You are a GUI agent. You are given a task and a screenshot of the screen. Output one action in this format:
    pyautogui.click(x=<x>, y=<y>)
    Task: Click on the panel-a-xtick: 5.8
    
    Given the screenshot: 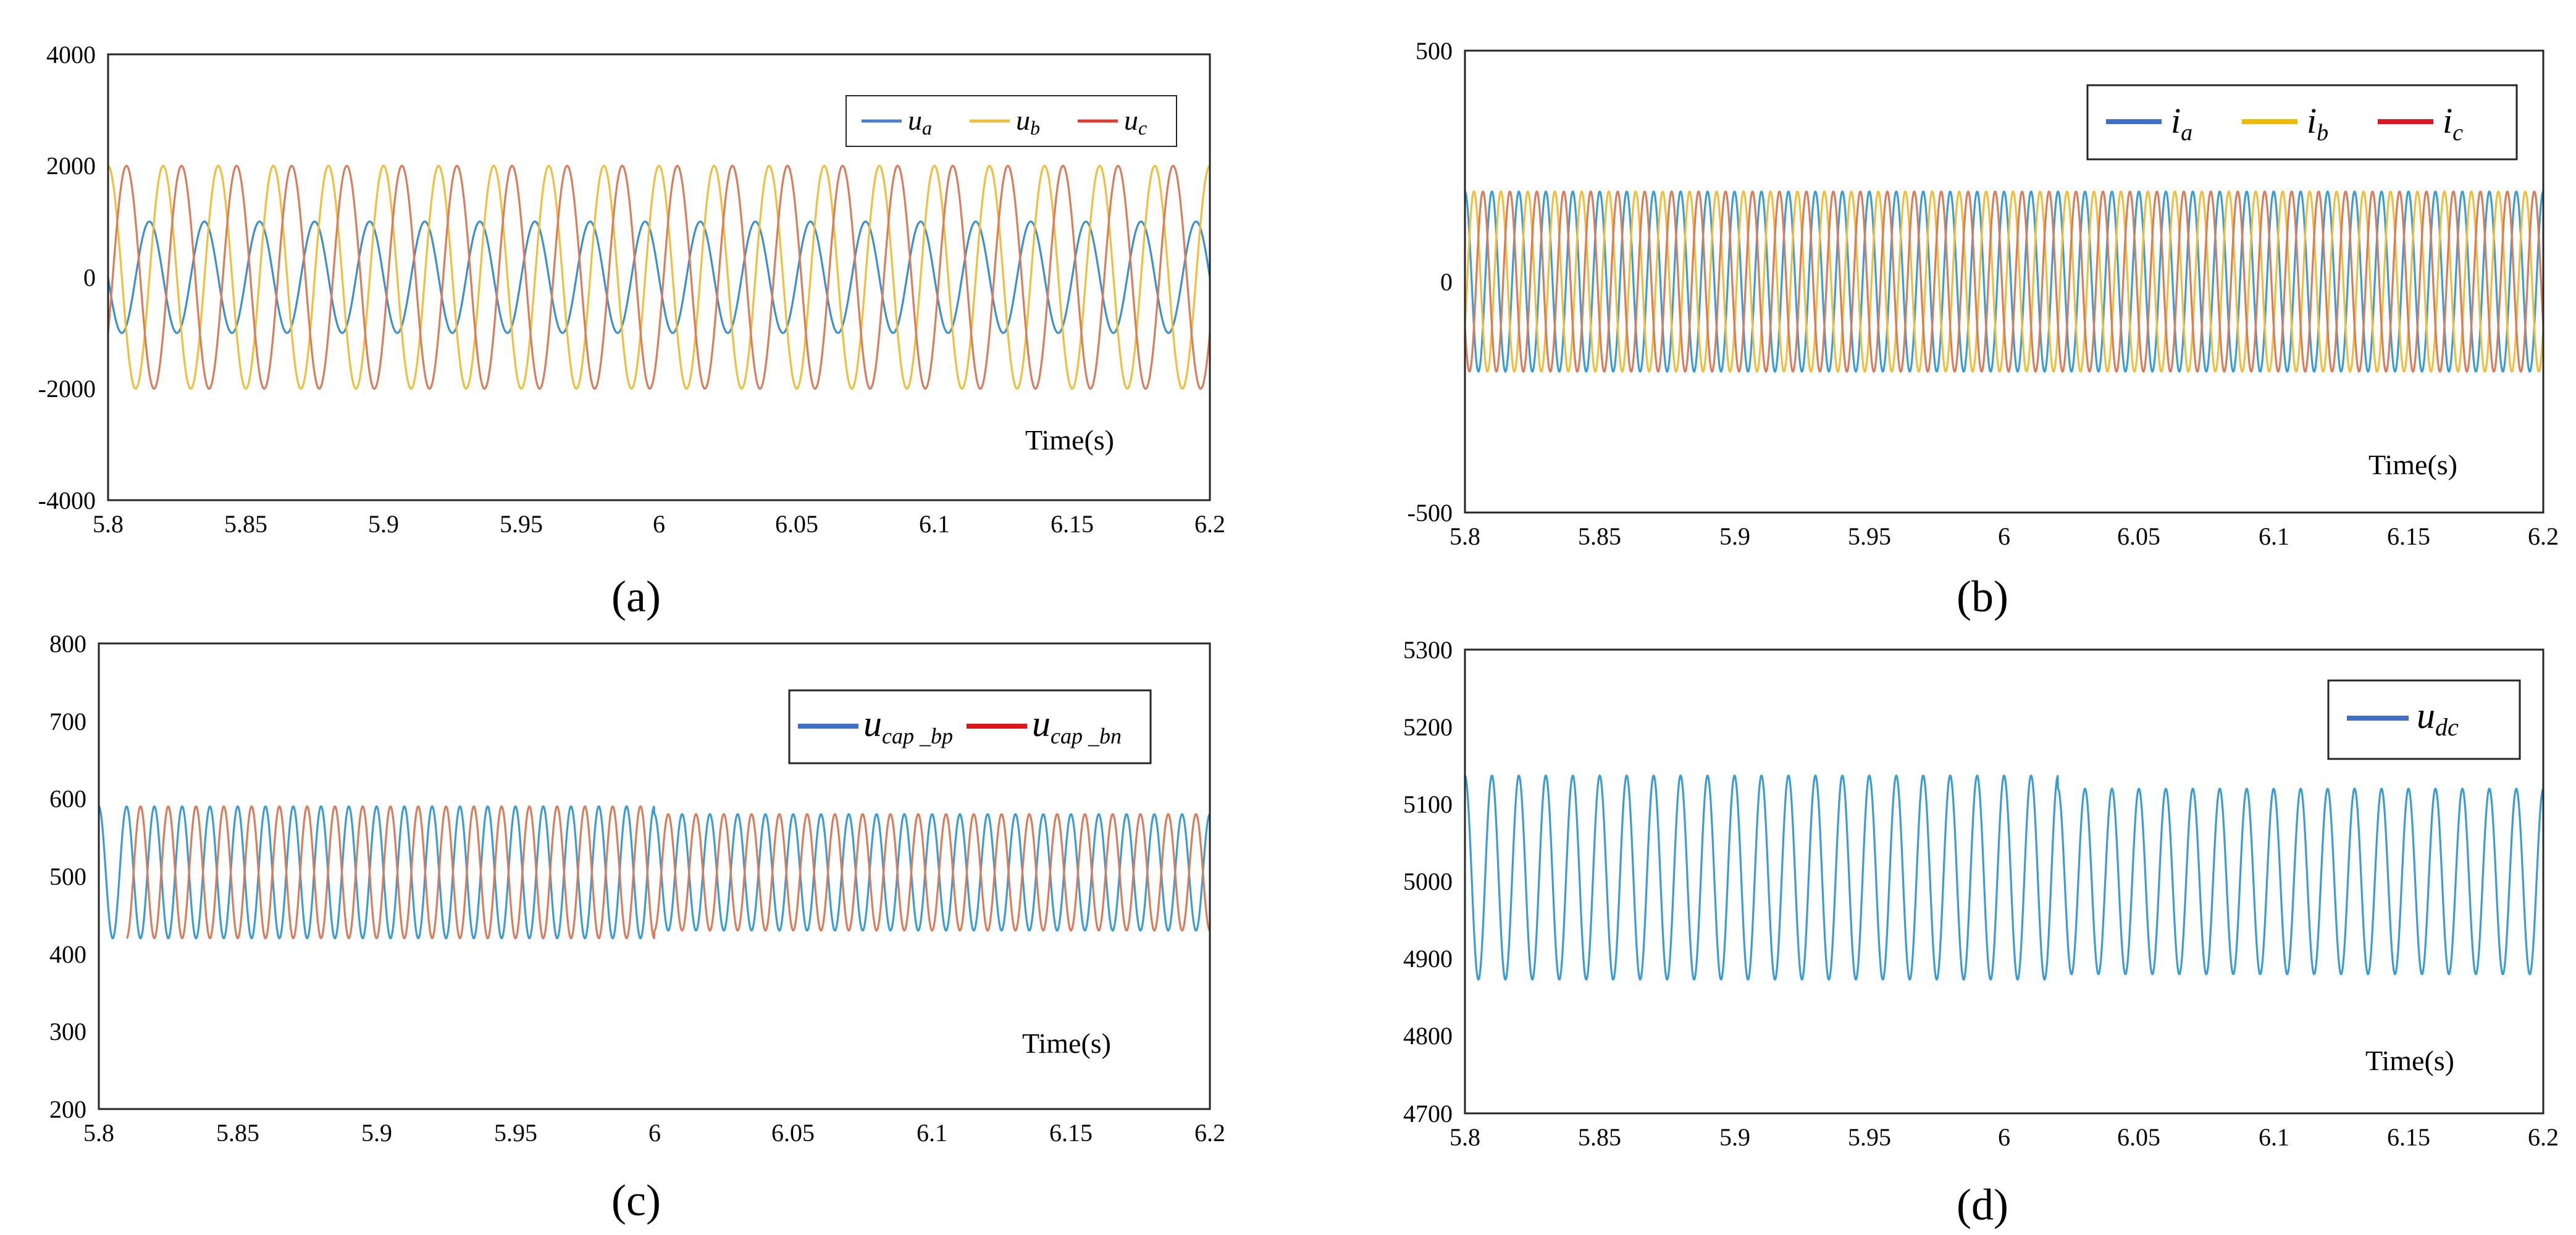 What is the action you would take?
    pyautogui.click(x=108, y=524)
    